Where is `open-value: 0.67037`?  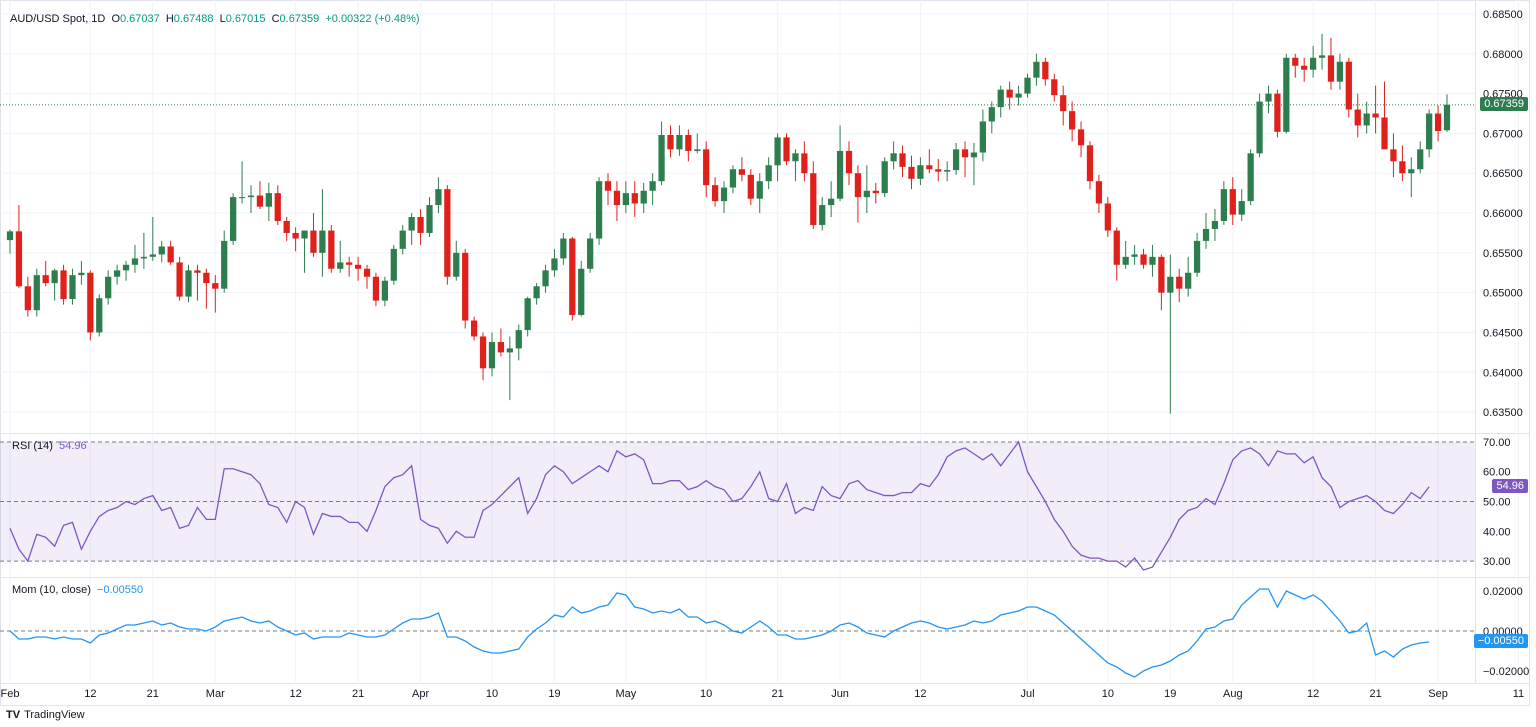
open-value: 0.67037 is located at coordinates (140, 19).